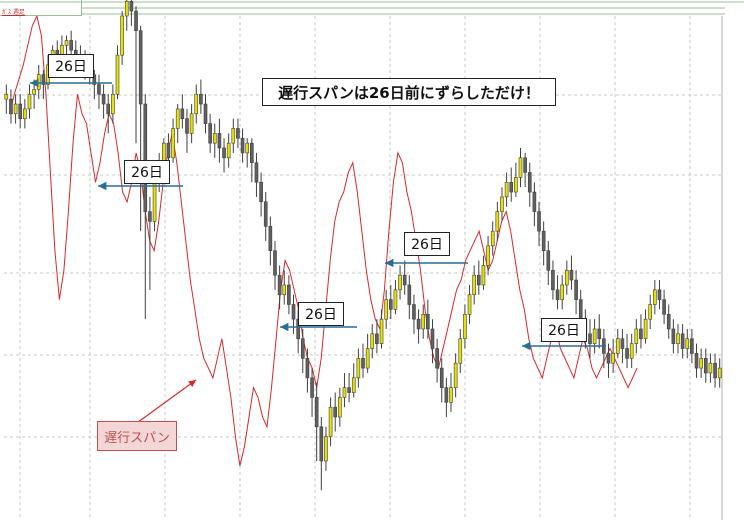 The image size is (744, 525). Describe the element at coordinates (321, 315) in the screenshot. I see `shift-label-3-text: 26日` at that location.